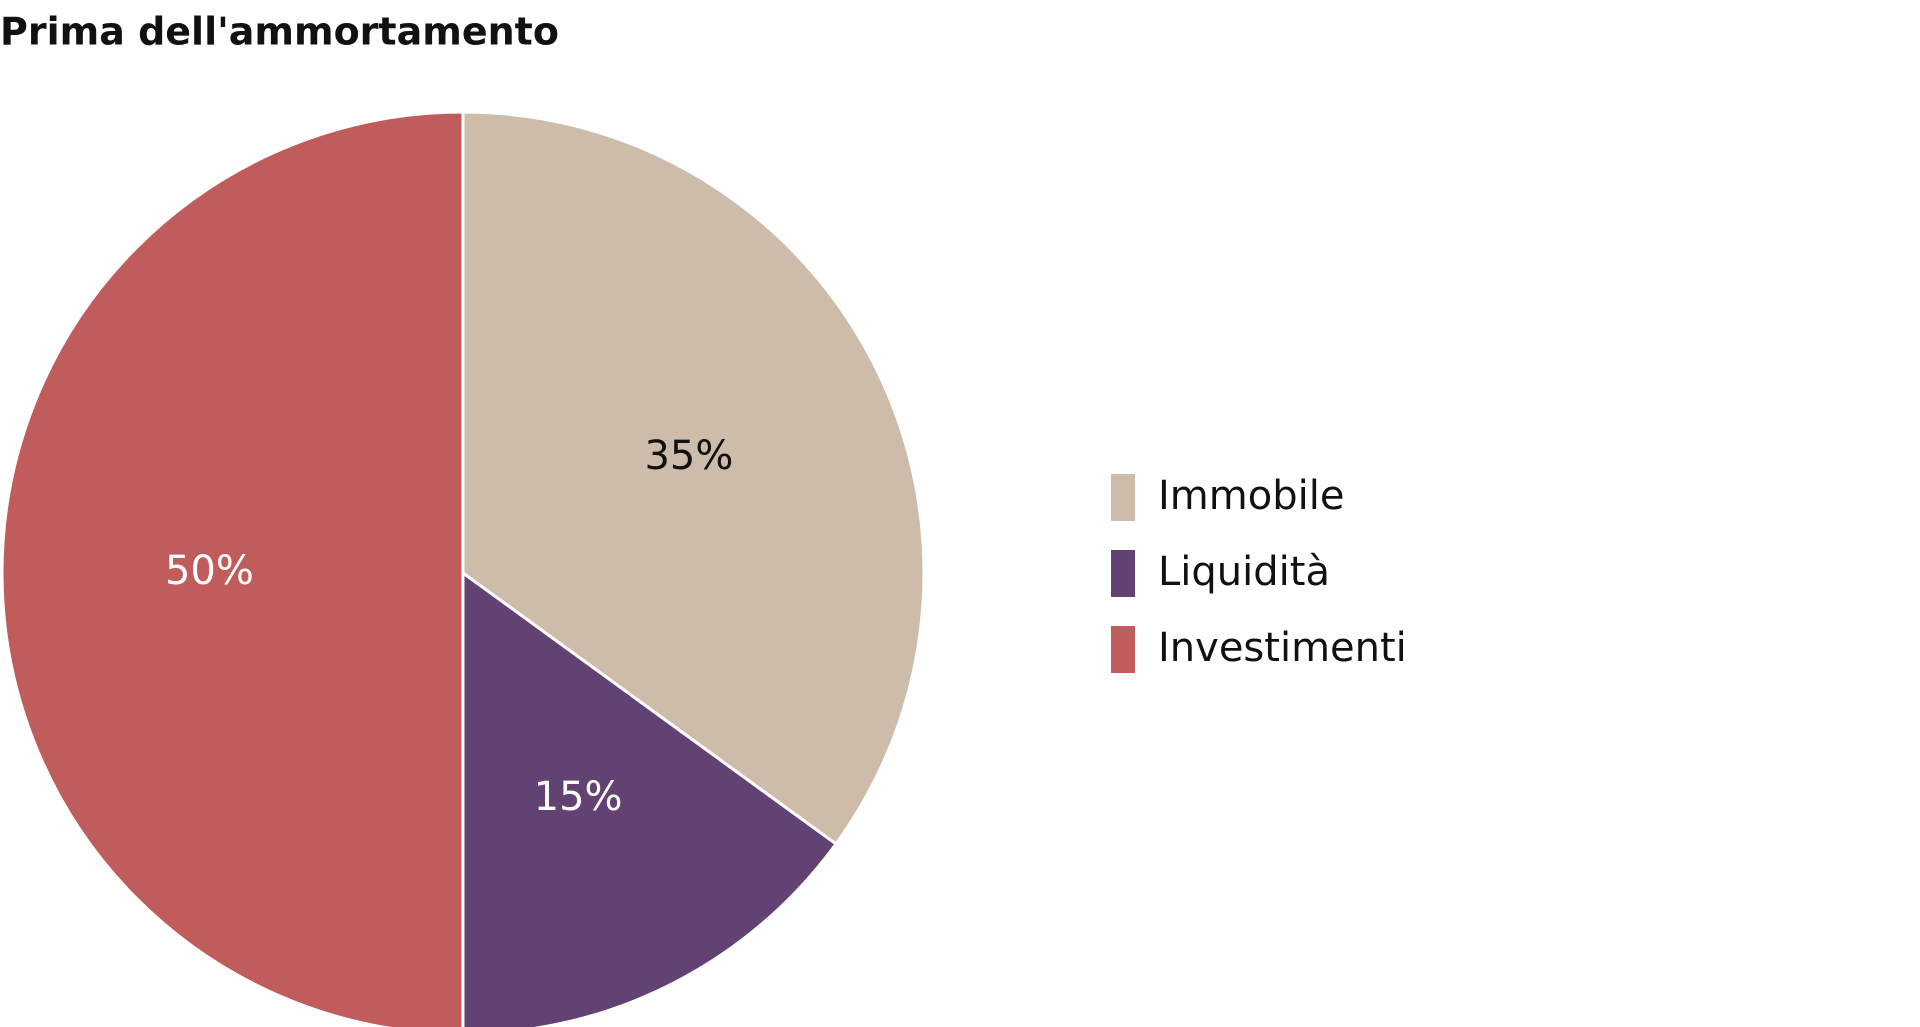 Image resolution: width=1920 pixels, height=1027 pixels. Describe the element at coordinates (1244, 572) in the screenshot. I see `legend-label: Liquidità` at that location.